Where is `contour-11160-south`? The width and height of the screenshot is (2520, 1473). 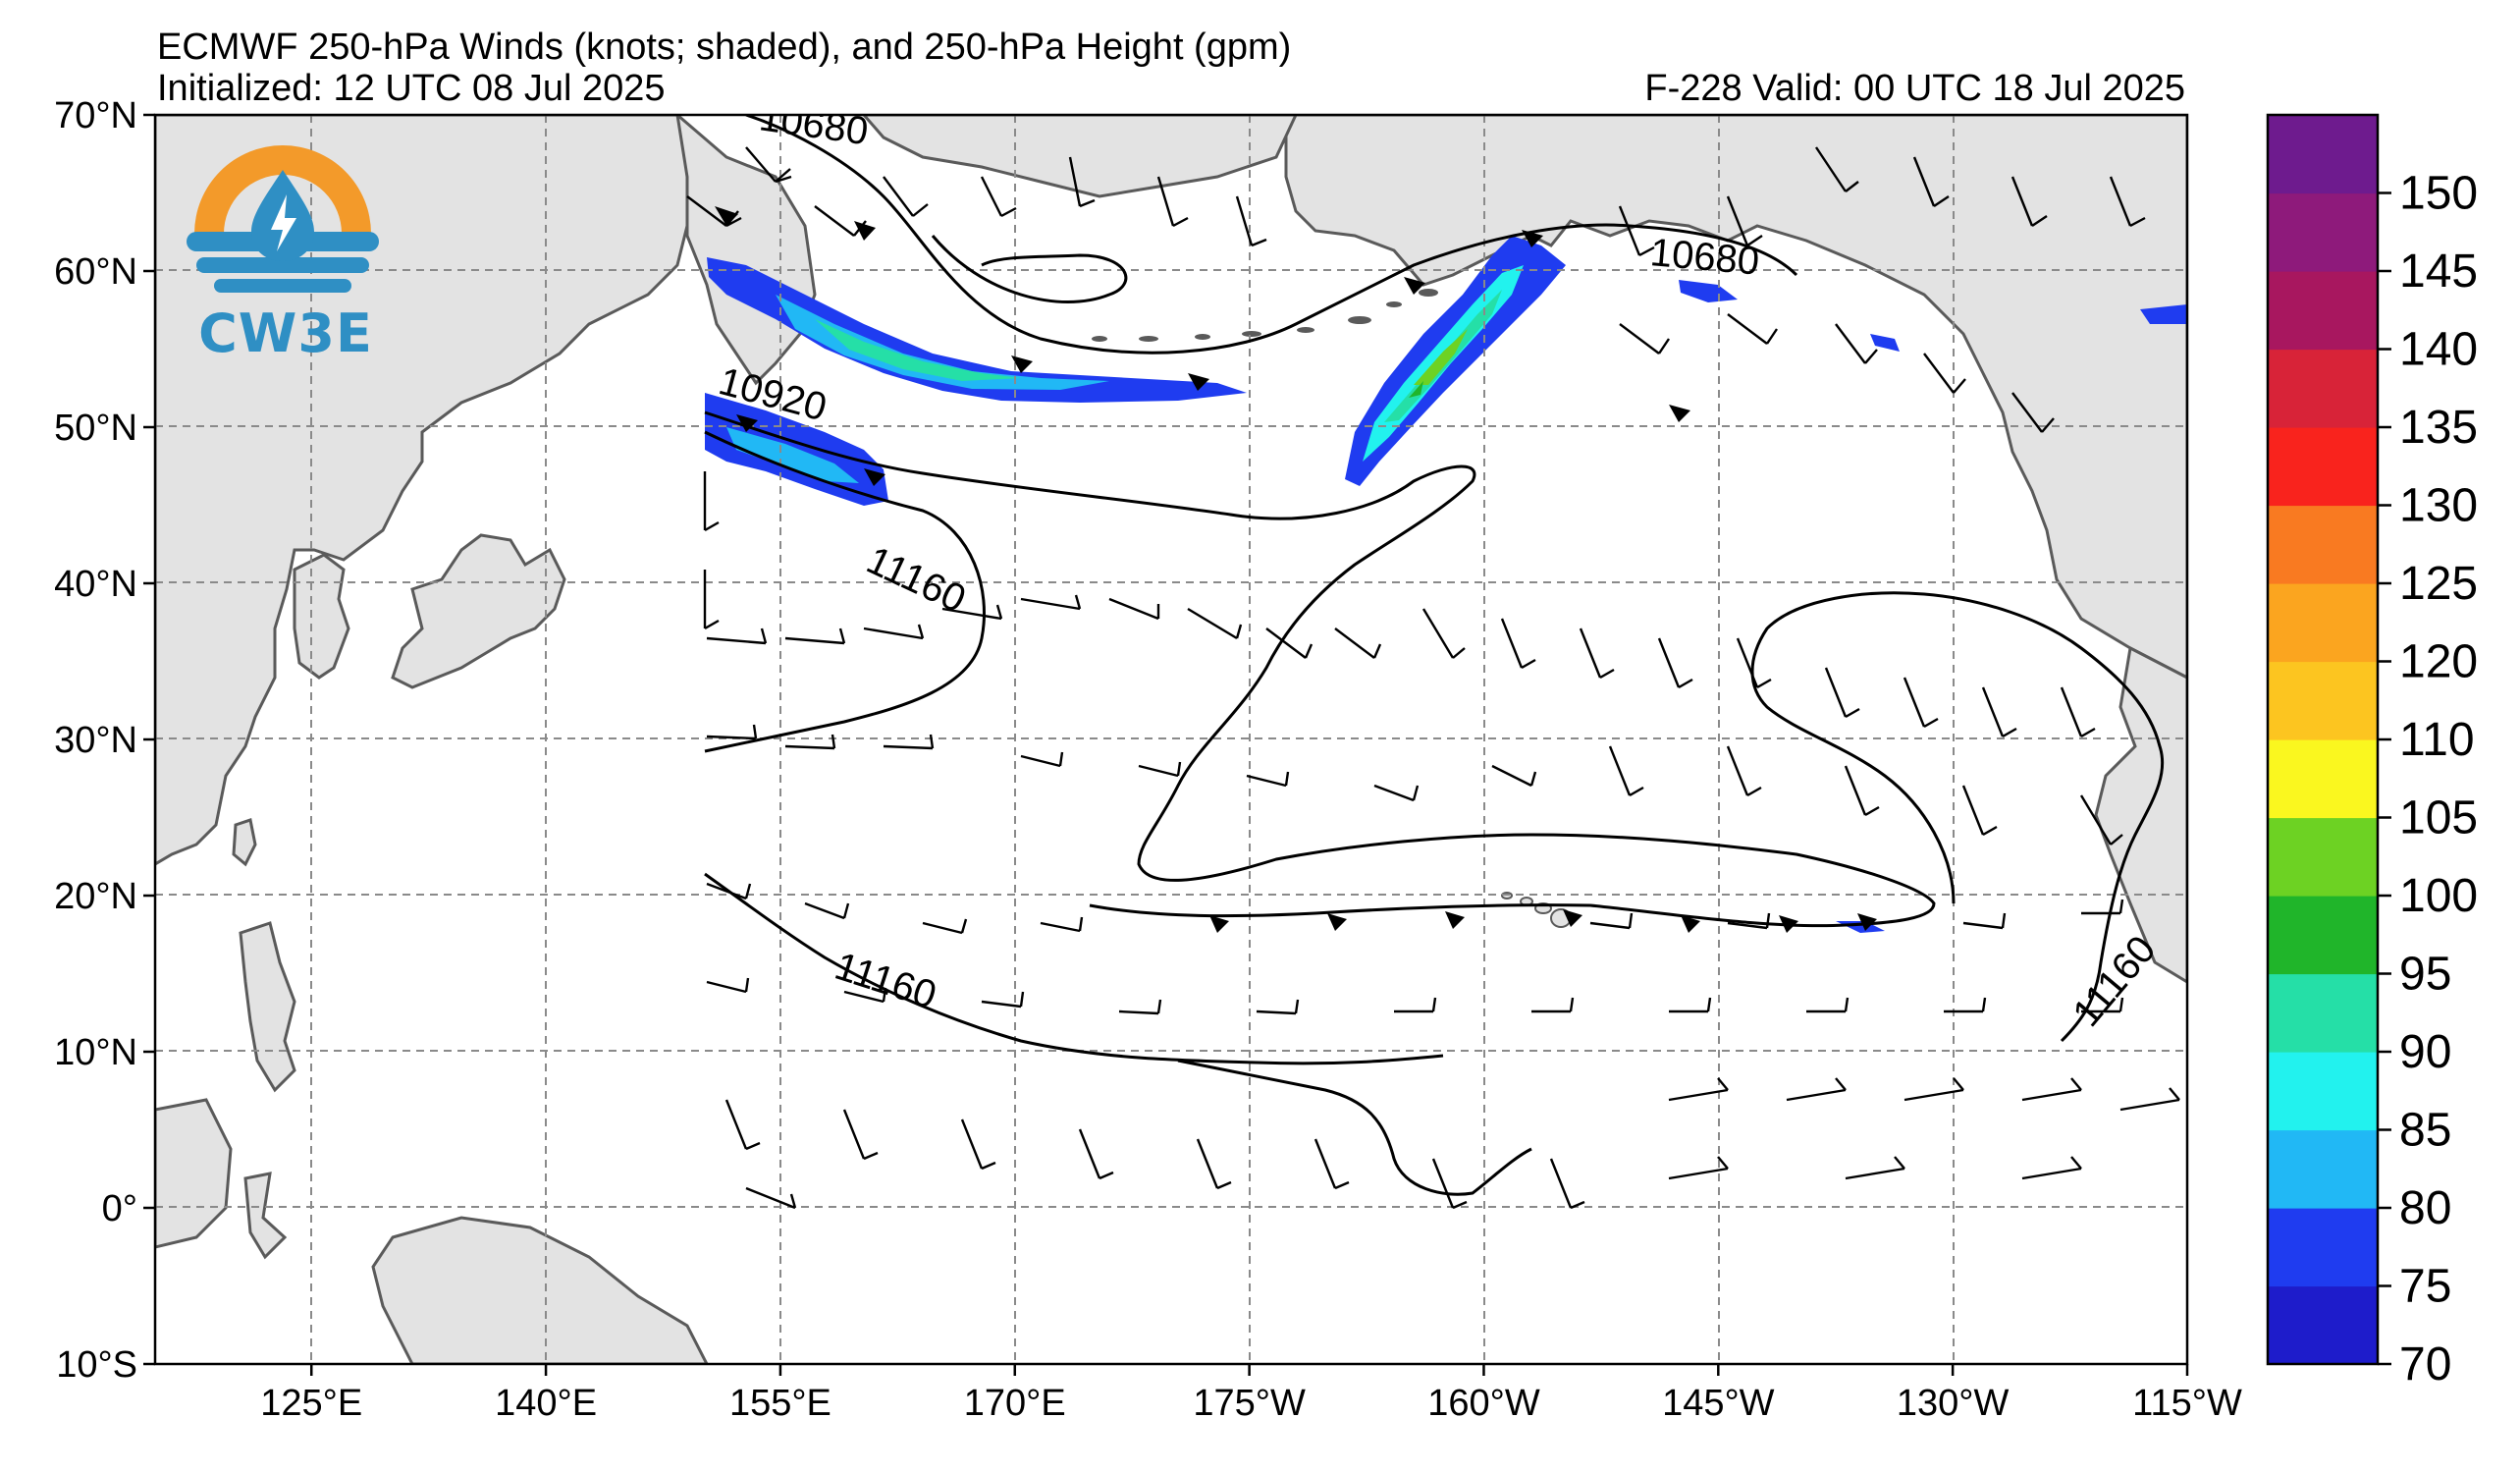 contour-11160-south is located at coordinates (1074, 968).